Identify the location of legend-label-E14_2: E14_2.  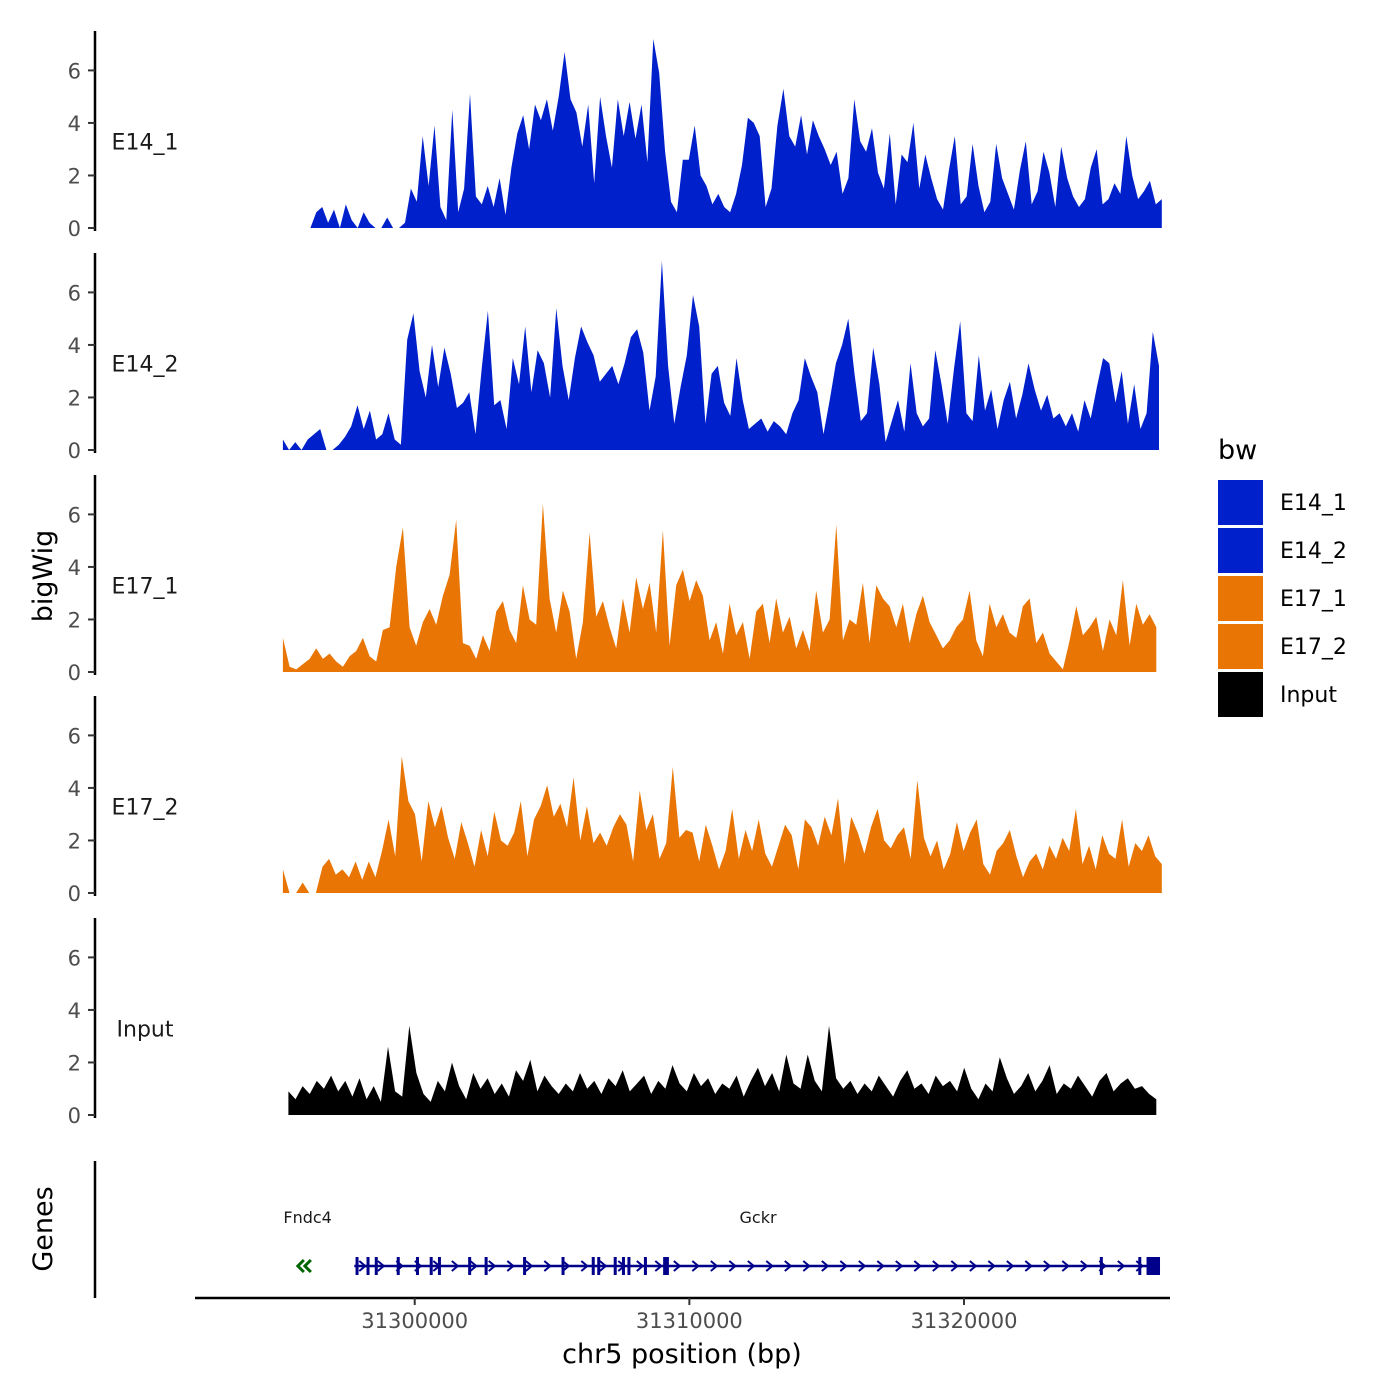
(1313, 551).